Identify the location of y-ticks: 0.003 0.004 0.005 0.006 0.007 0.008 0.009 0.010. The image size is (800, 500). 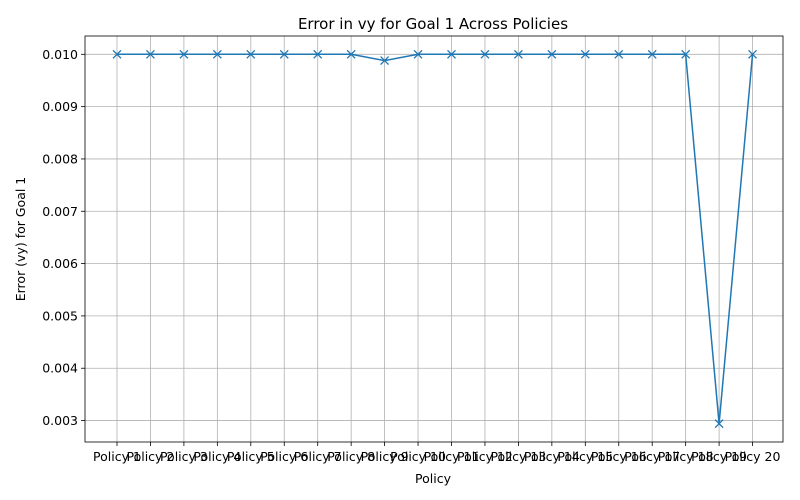
(63, 237).